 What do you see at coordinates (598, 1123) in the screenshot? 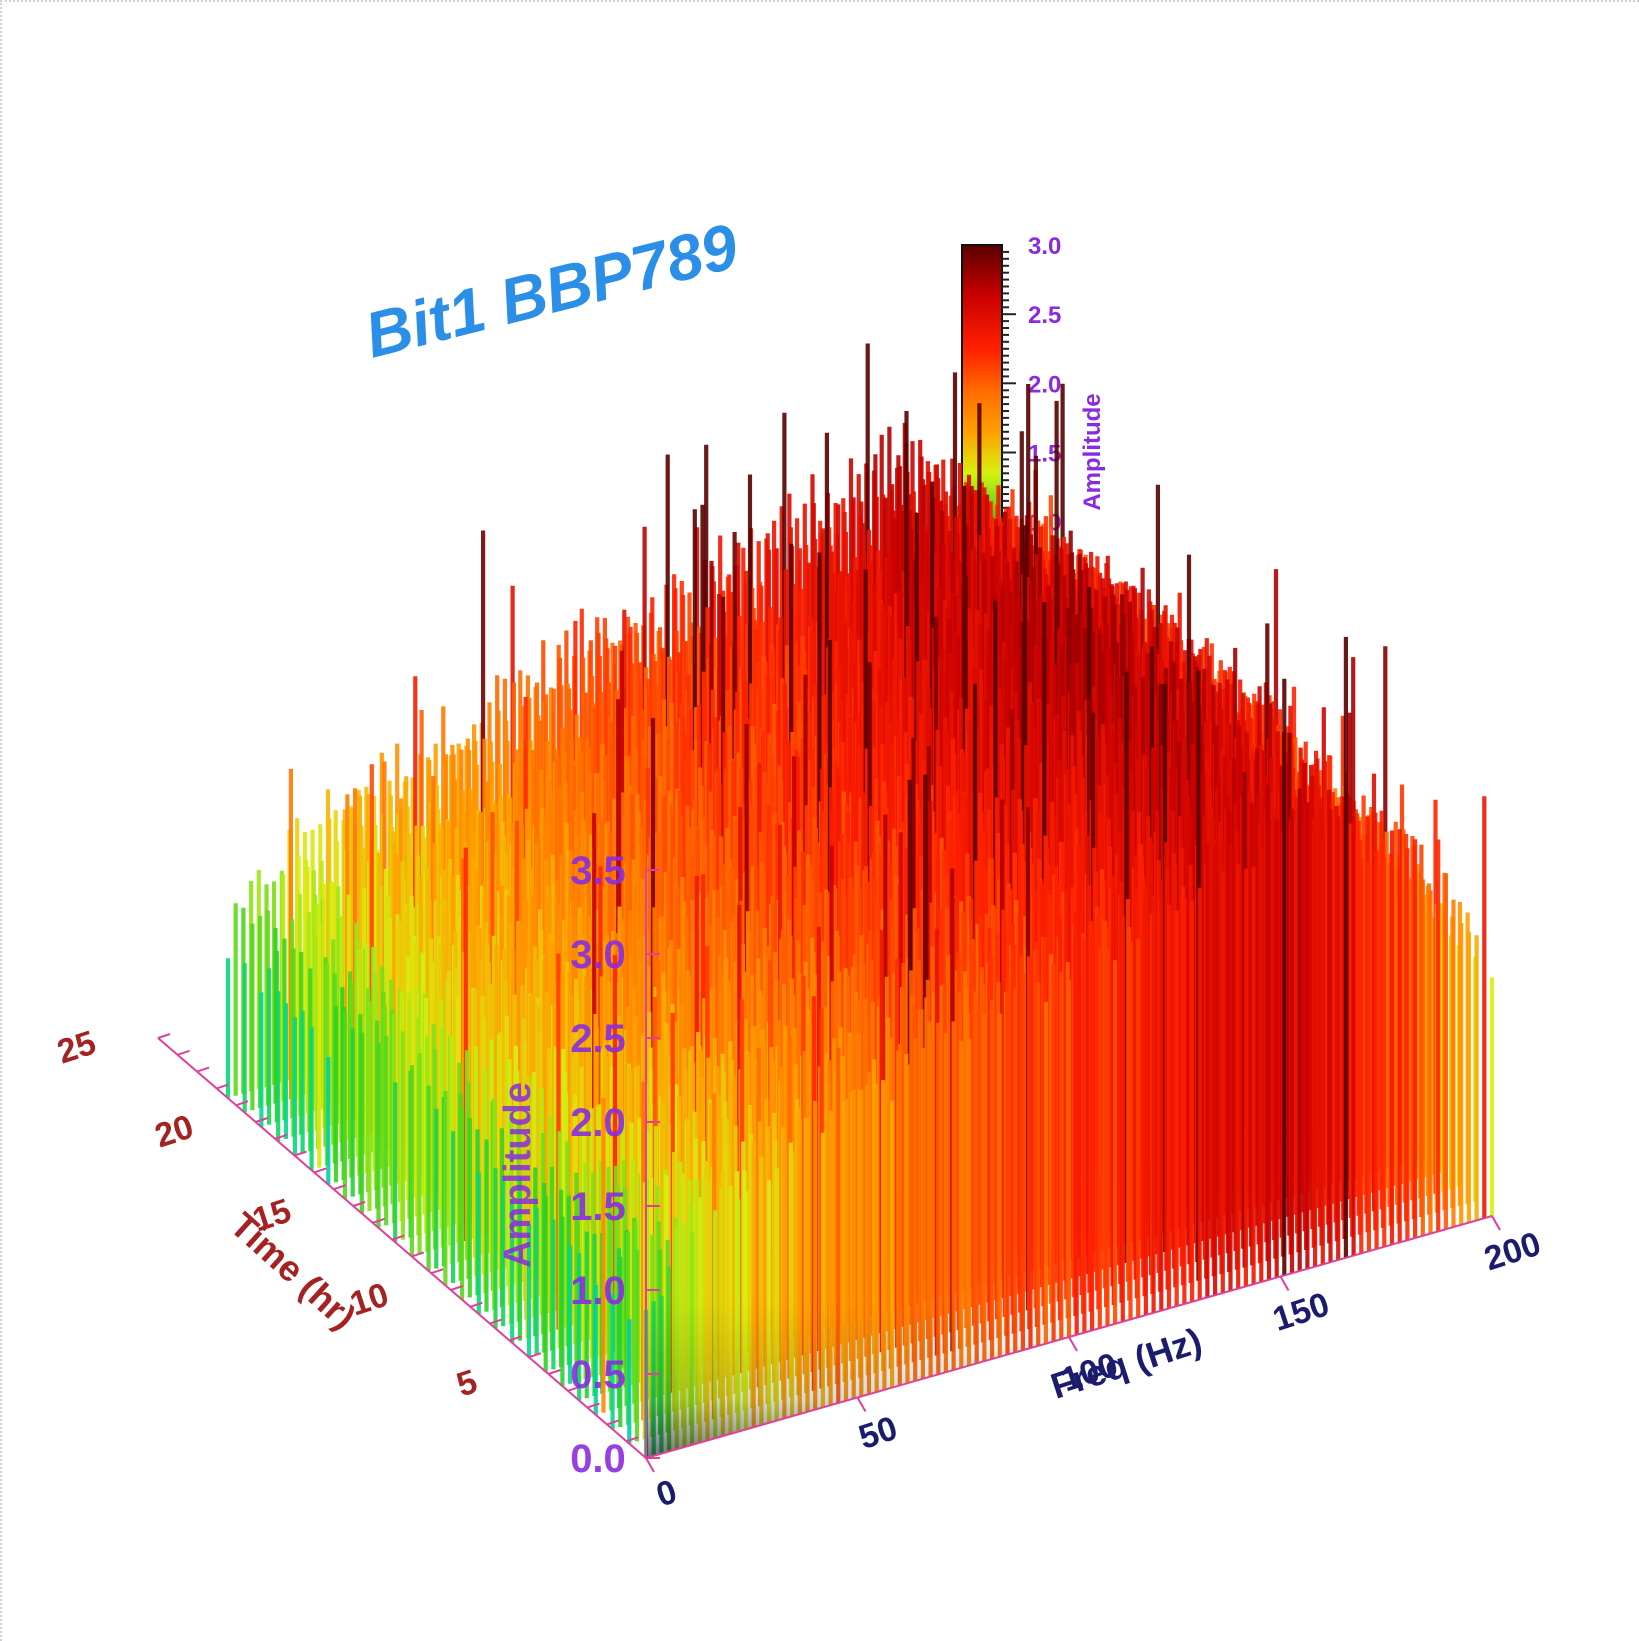
I see `amplitude-tick-label: 2.0` at bounding box center [598, 1123].